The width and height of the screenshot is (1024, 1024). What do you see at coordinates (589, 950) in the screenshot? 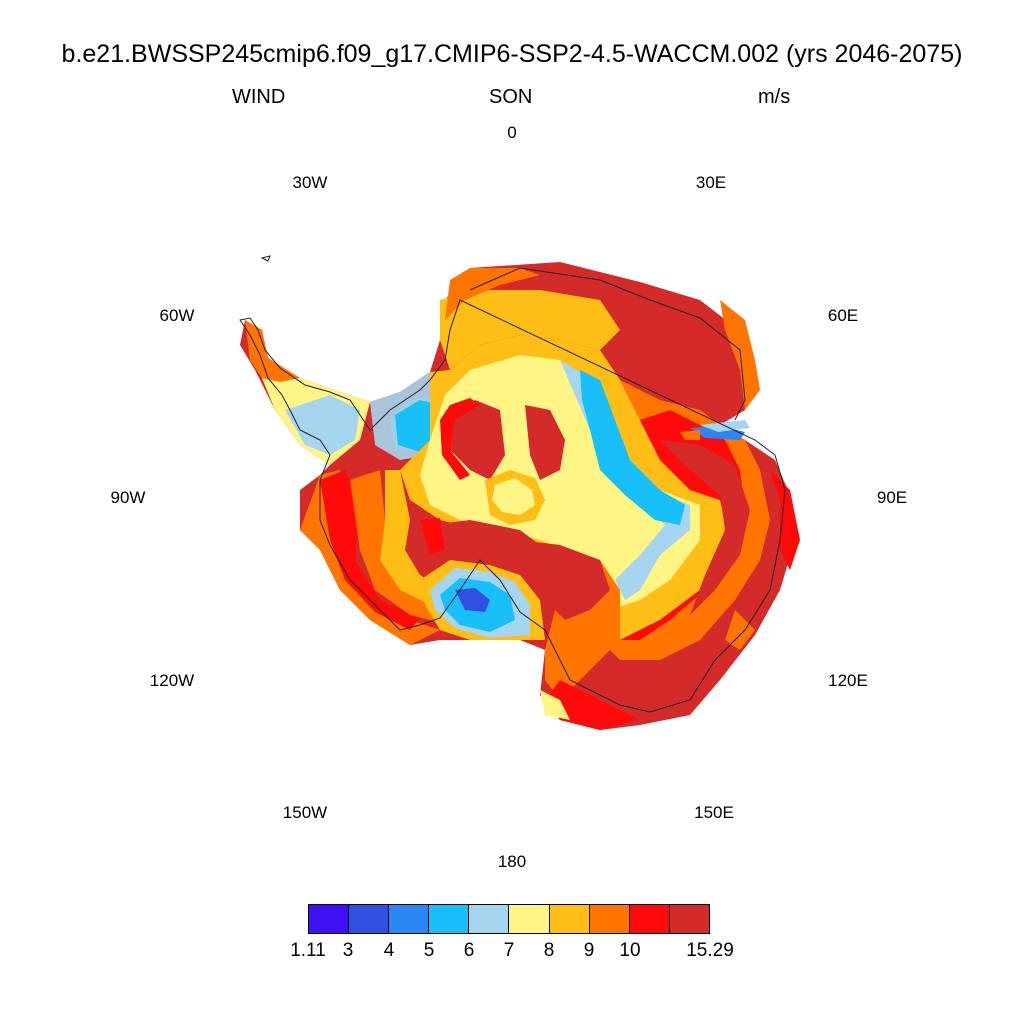
I see `colorbar-tick-label: 9` at bounding box center [589, 950].